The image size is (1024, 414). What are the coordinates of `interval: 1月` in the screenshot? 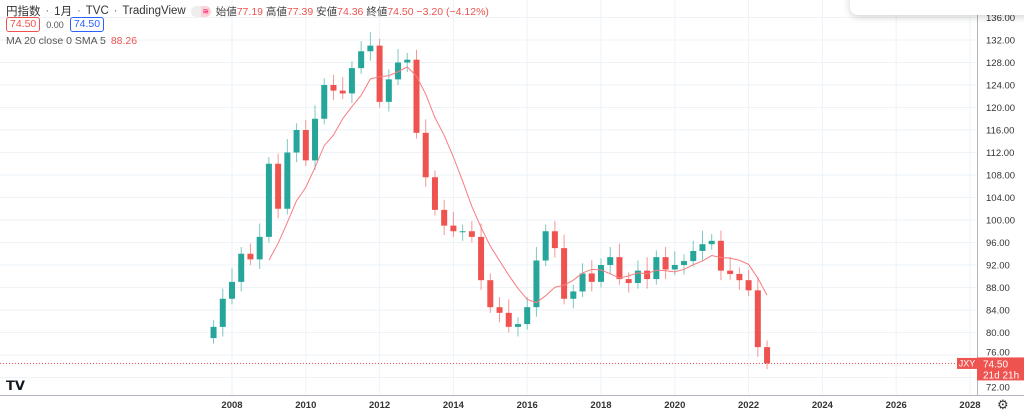 It's located at (63, 12).